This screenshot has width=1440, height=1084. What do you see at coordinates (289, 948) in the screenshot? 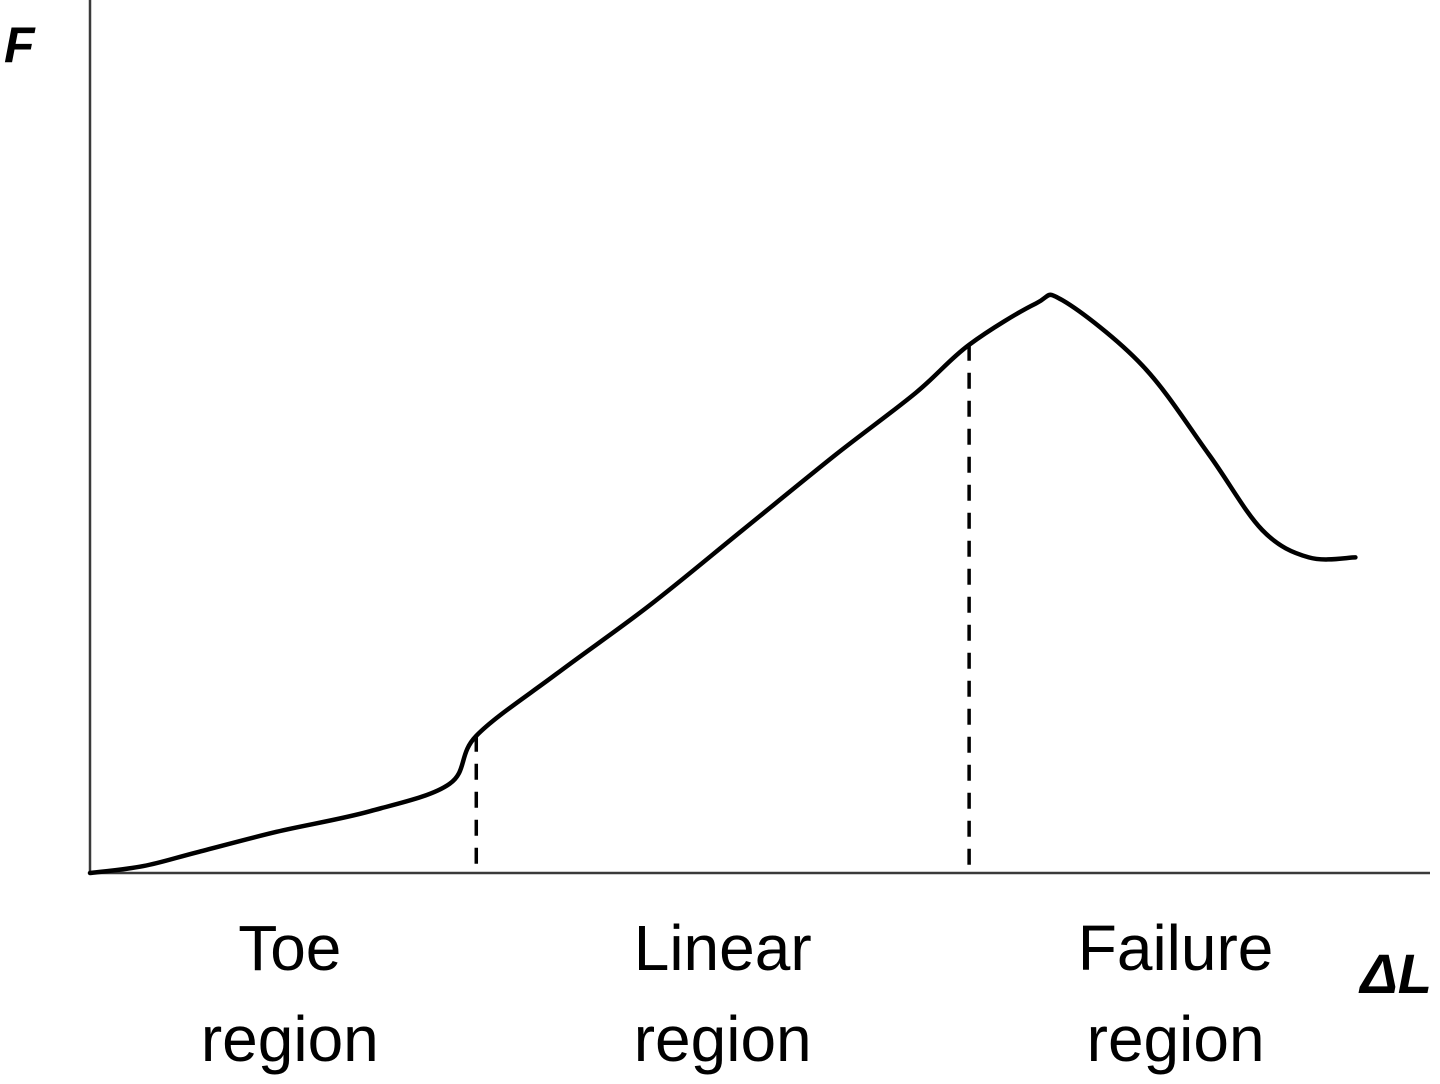
I see `region-label-1-line1: Toe` at bounding box center [289, 948].